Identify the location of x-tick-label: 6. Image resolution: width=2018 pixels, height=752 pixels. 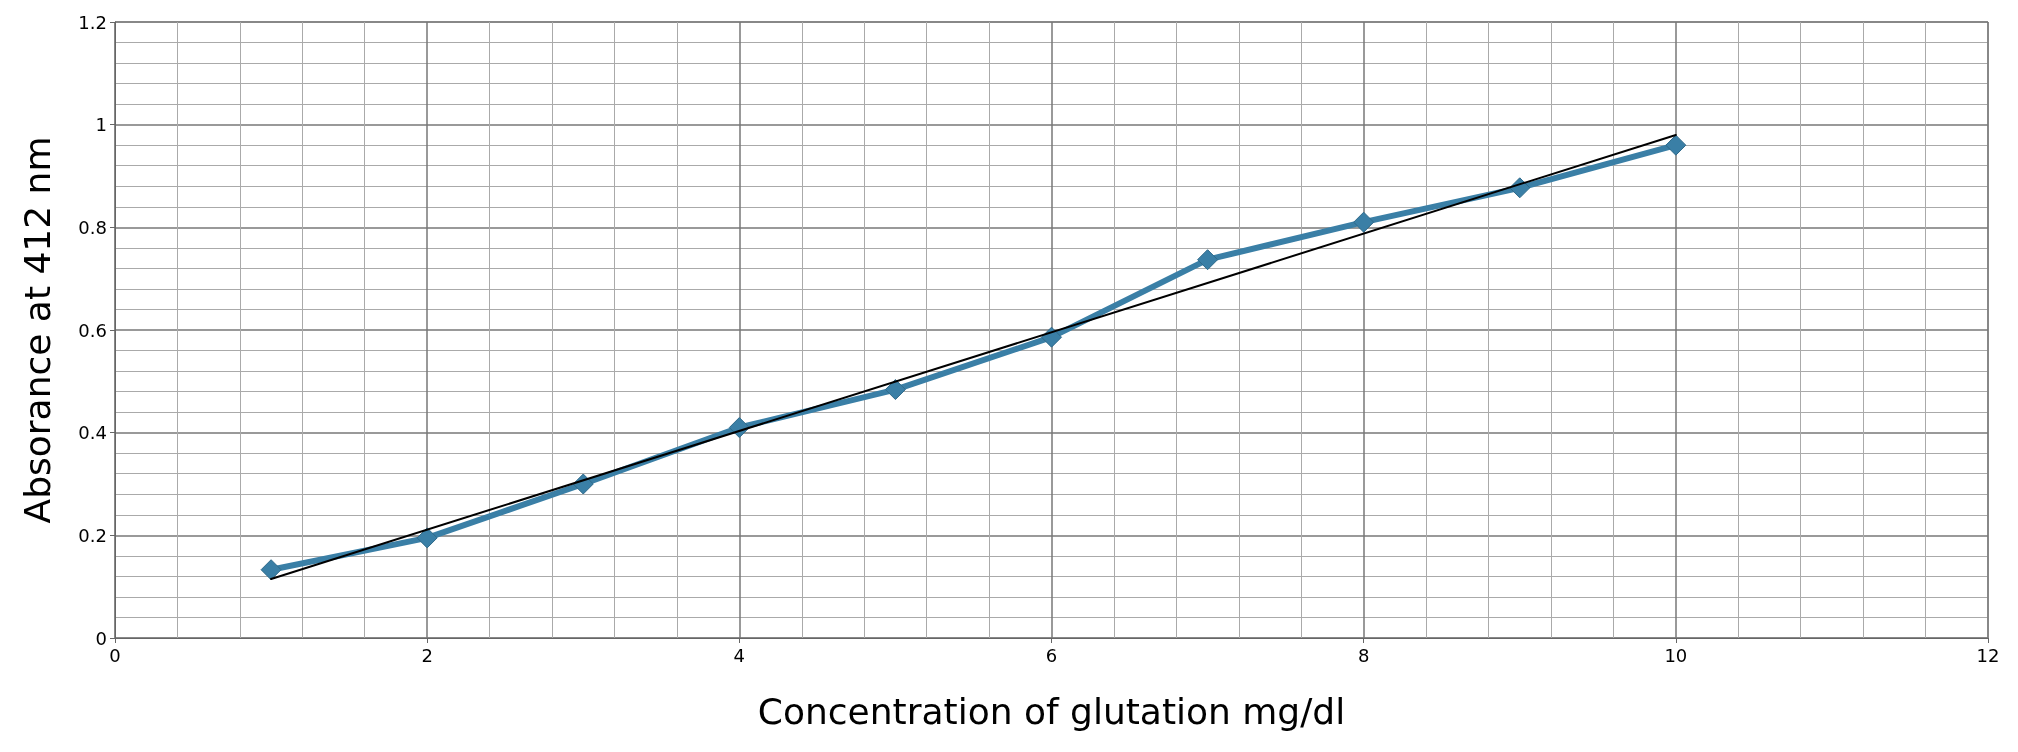
(1051, 655).